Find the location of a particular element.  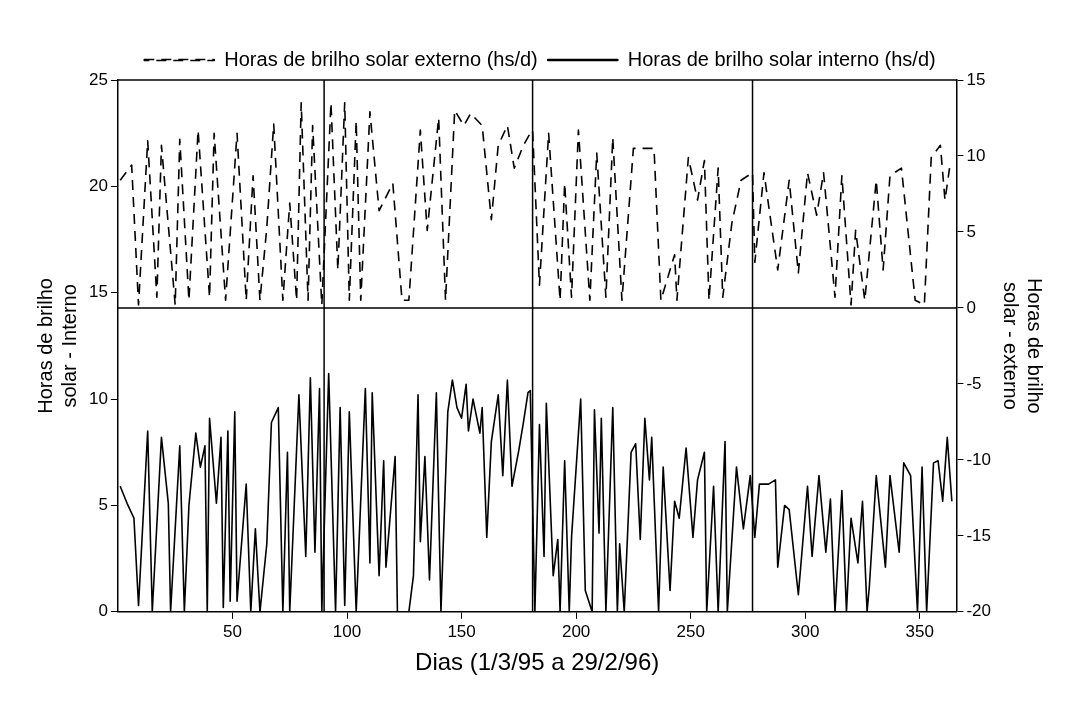

y2-tick-label: 15 is located at coordinates (976, 79).